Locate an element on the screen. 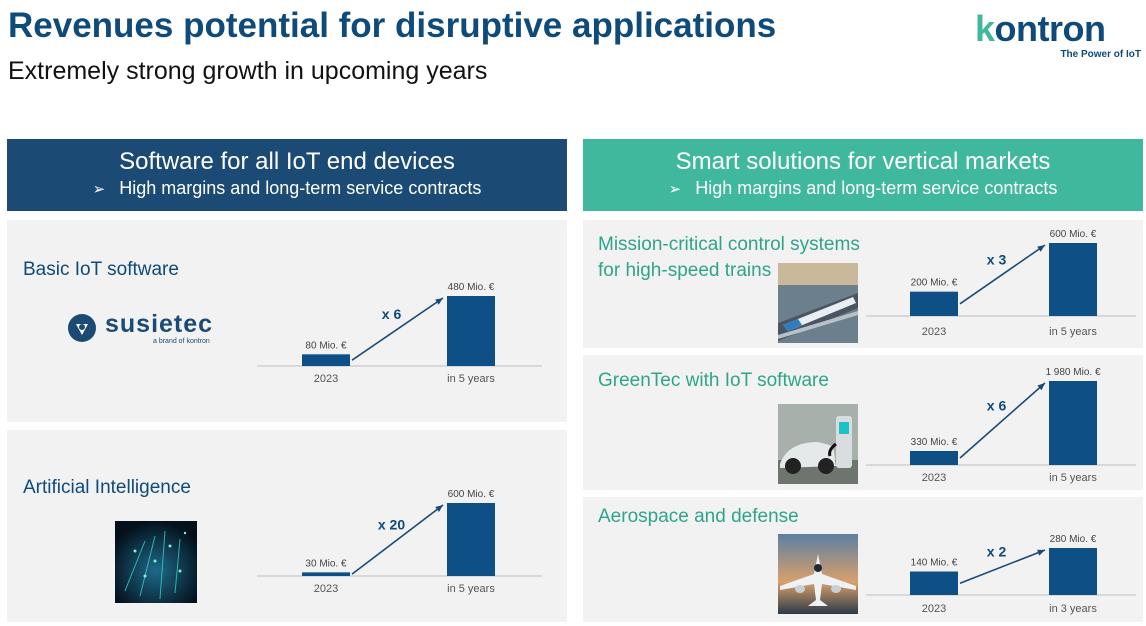 The height and width of the screenshot is (626, 1146). high-speed-train-image is located at coordinates (818, 303).